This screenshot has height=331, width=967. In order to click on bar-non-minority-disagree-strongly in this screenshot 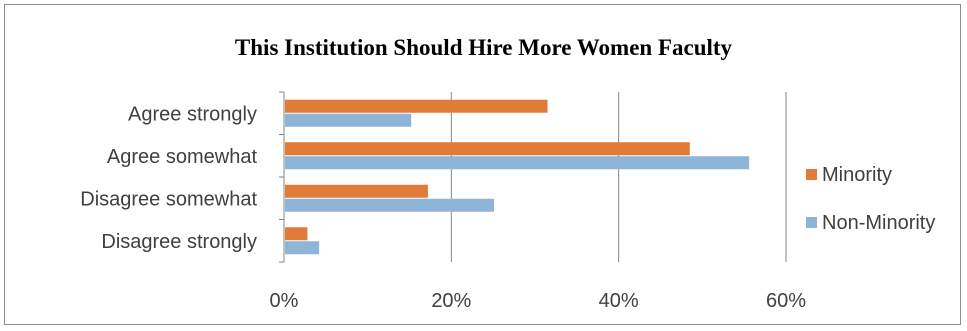, I will do `click(302, 248)`.